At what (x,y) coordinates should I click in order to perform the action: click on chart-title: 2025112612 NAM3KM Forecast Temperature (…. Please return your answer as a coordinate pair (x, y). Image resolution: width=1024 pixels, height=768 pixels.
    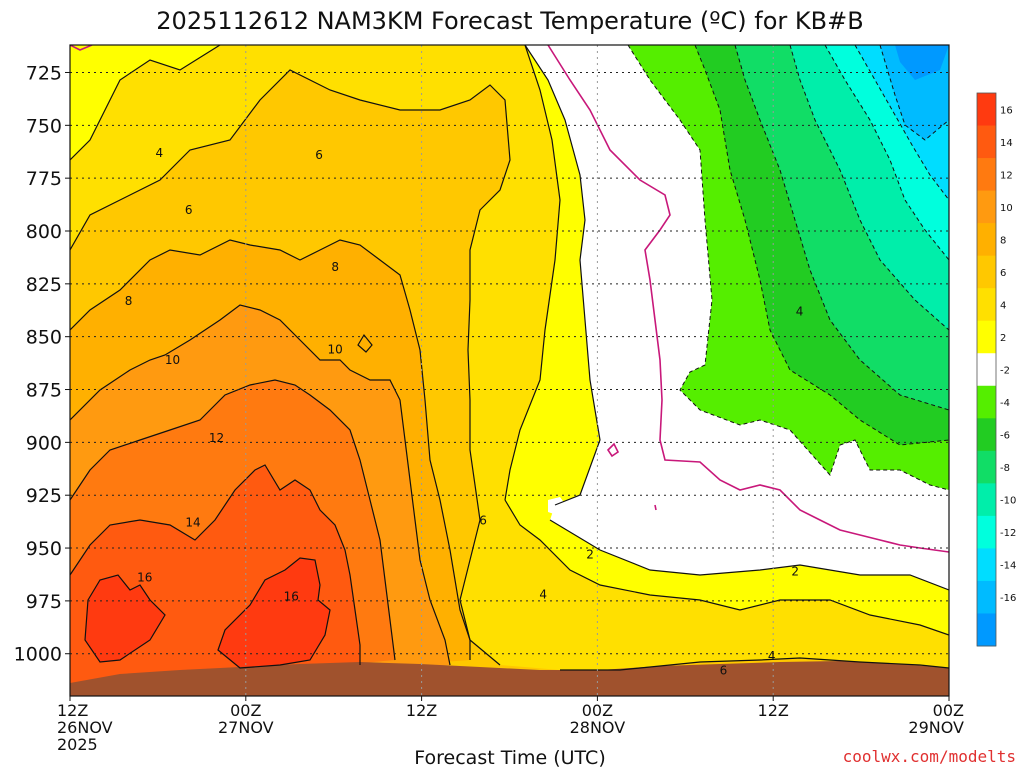
    Looking at the image, I should click on (509, 21).